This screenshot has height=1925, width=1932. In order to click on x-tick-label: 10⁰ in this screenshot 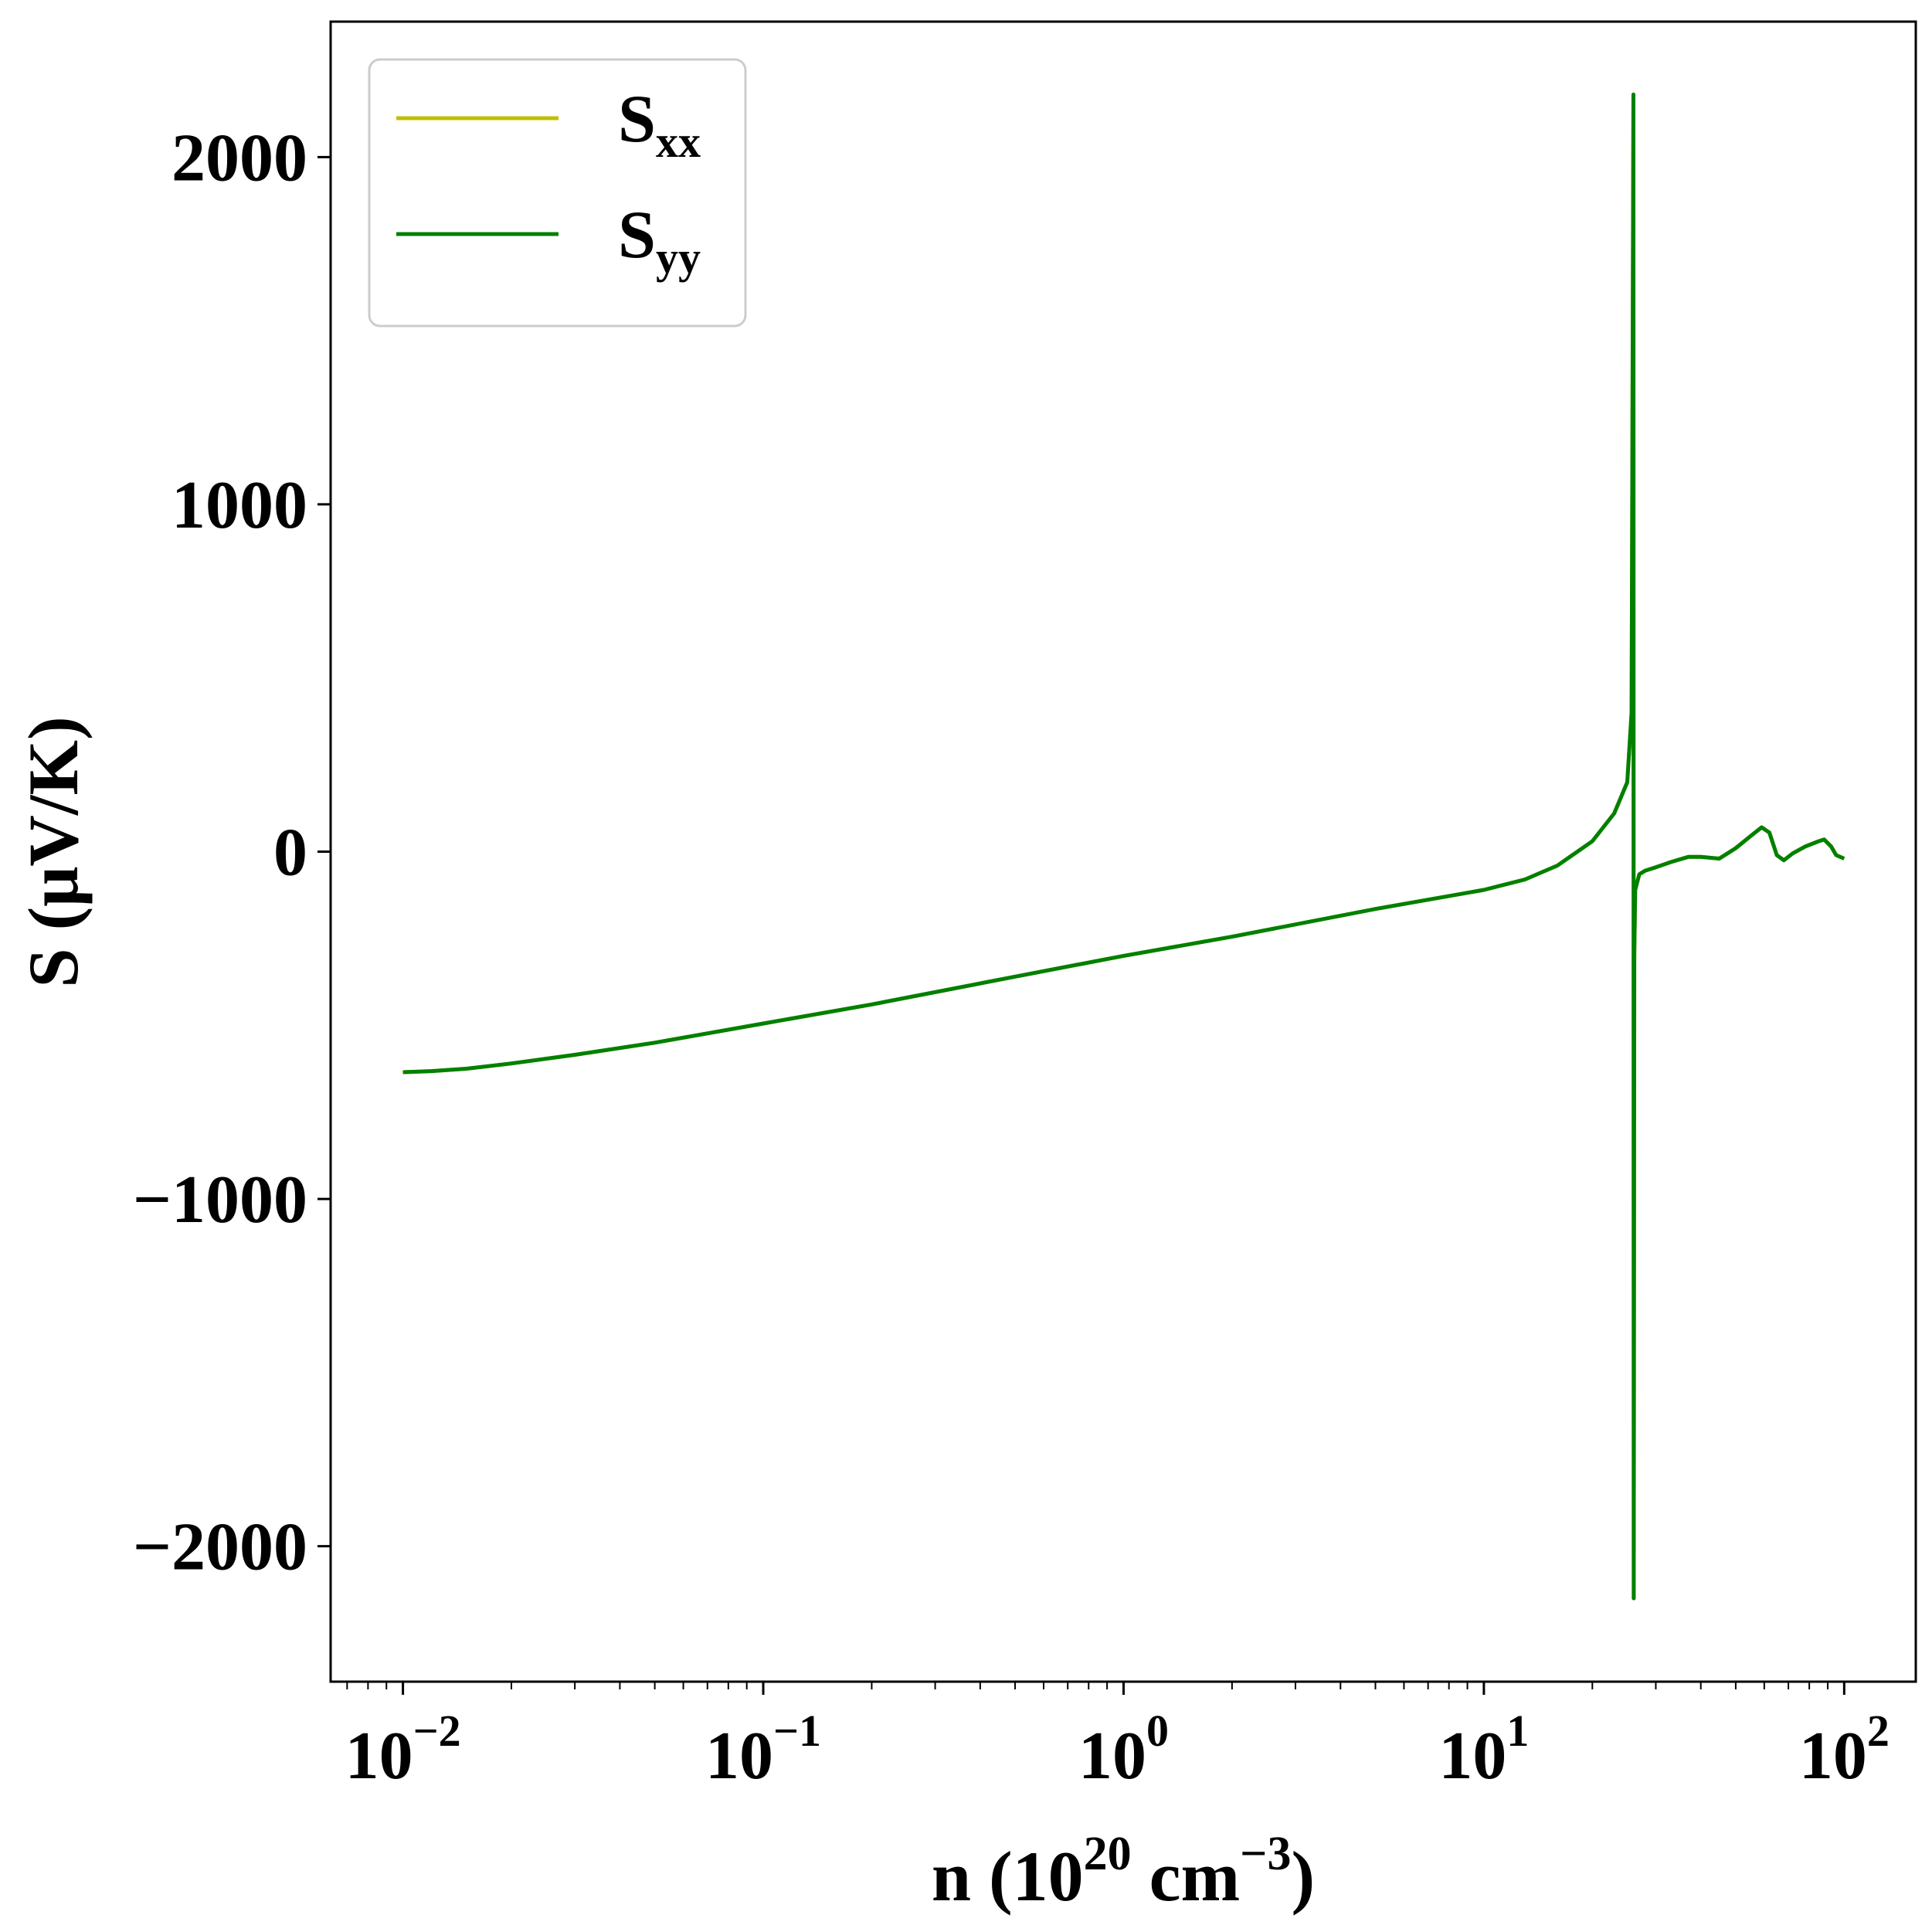, I will do `click(1123, 1750)`.